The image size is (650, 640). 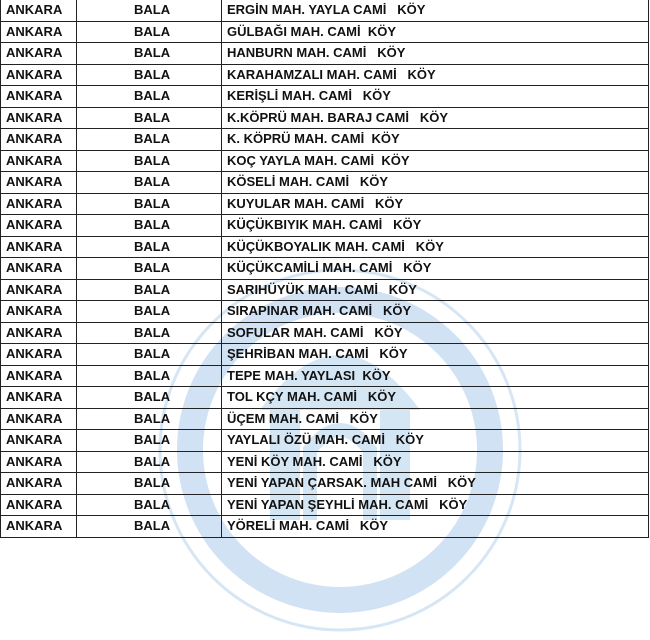 I want to click on table-row: ANKARA BALA SIRAPINAR MAH. CAMİ KÖY, so click(x=324, y=311).